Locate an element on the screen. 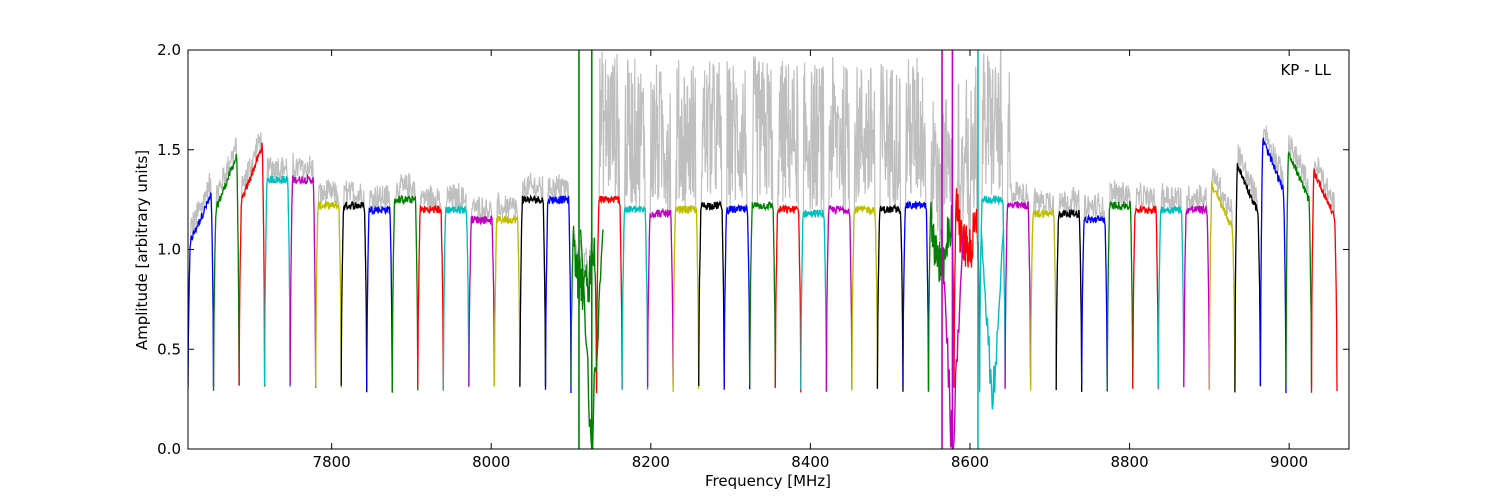  y-tick-label: 1.5 is located at coordinates (169, 150).